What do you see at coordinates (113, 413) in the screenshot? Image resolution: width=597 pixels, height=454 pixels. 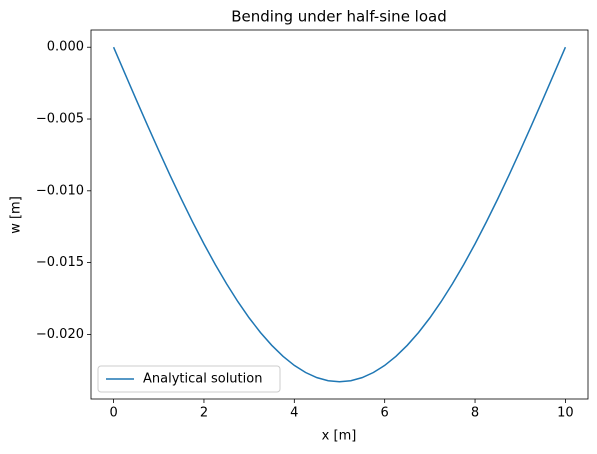 I see `x-tick-label: 0` at bounding box center [113, 413].